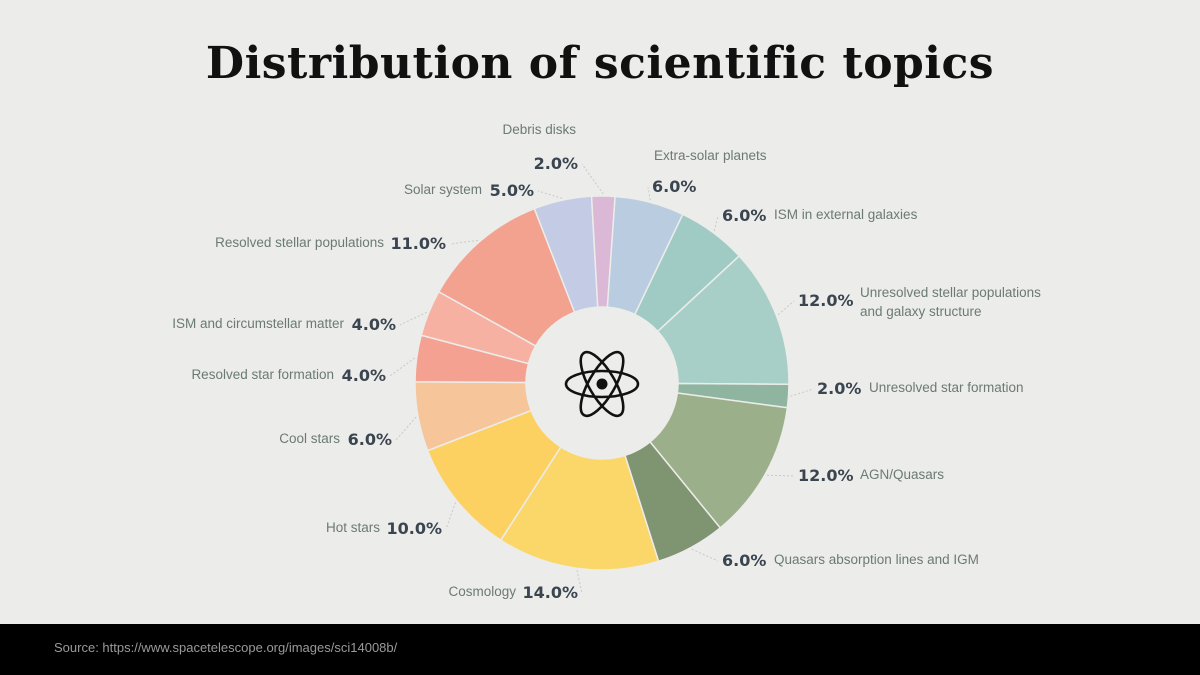 The image size is (1200, 675). Describe the element at coordinates (846, 214) in the screenshot. I see `slice-category-label: ISM in external galaxies` at that location.